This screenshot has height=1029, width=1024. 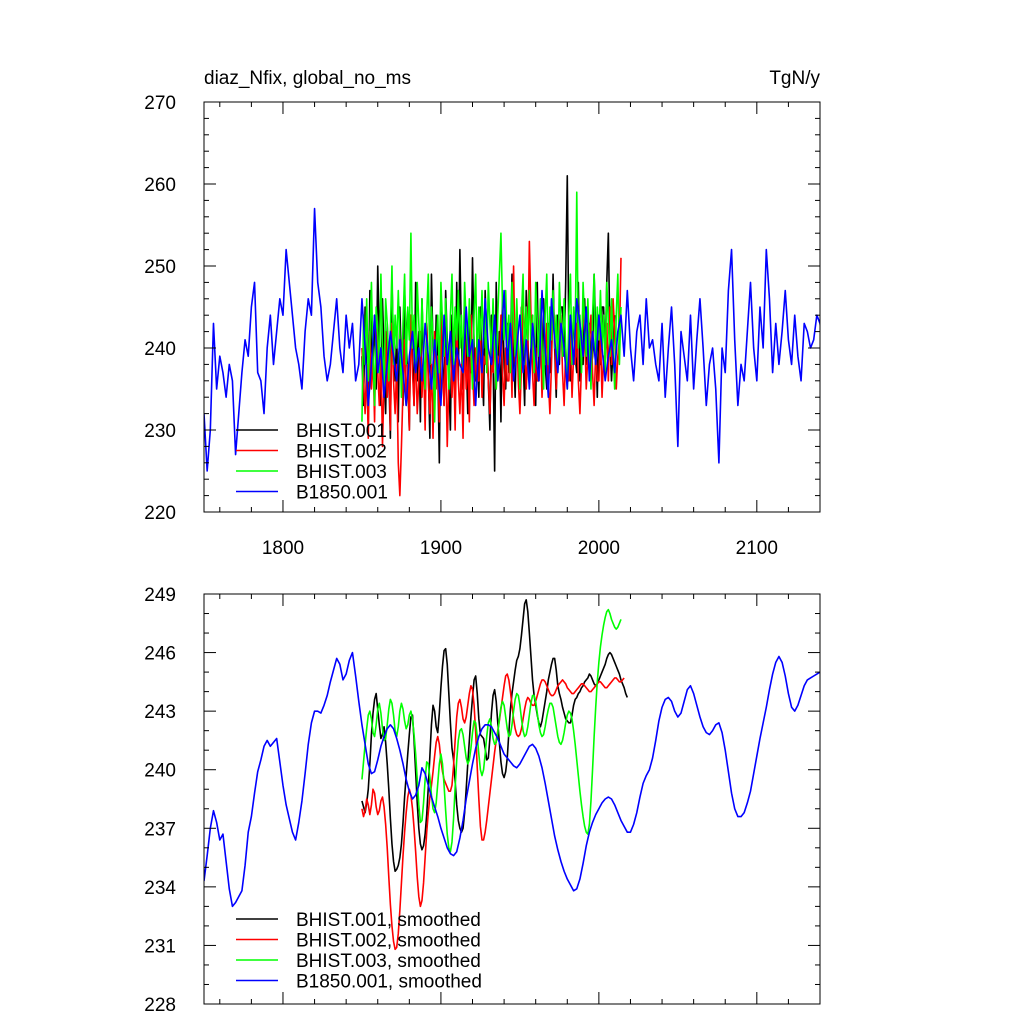 What do you see at coordinates (441, 548) in the screenshot?
I see `x-tick-label: 1900` at bounding box center [441, 548].